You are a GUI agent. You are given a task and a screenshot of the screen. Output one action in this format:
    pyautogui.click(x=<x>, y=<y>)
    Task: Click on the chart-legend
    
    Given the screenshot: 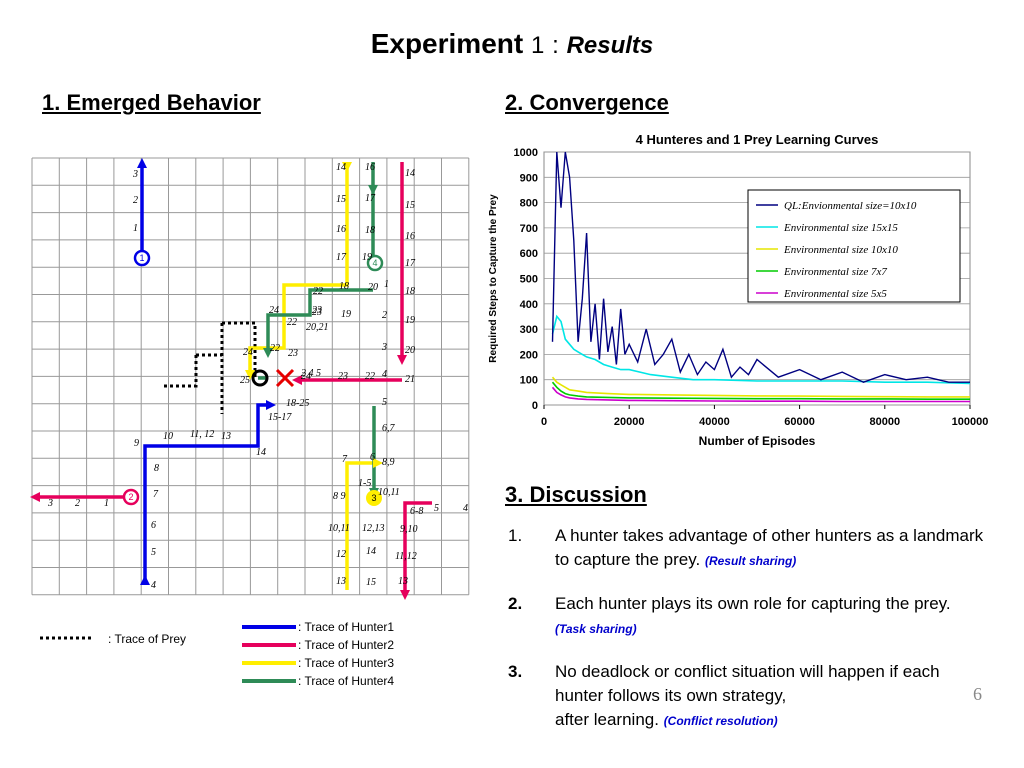 What is the action you would take?
    pyautogui.click(x=854, y=246)
    